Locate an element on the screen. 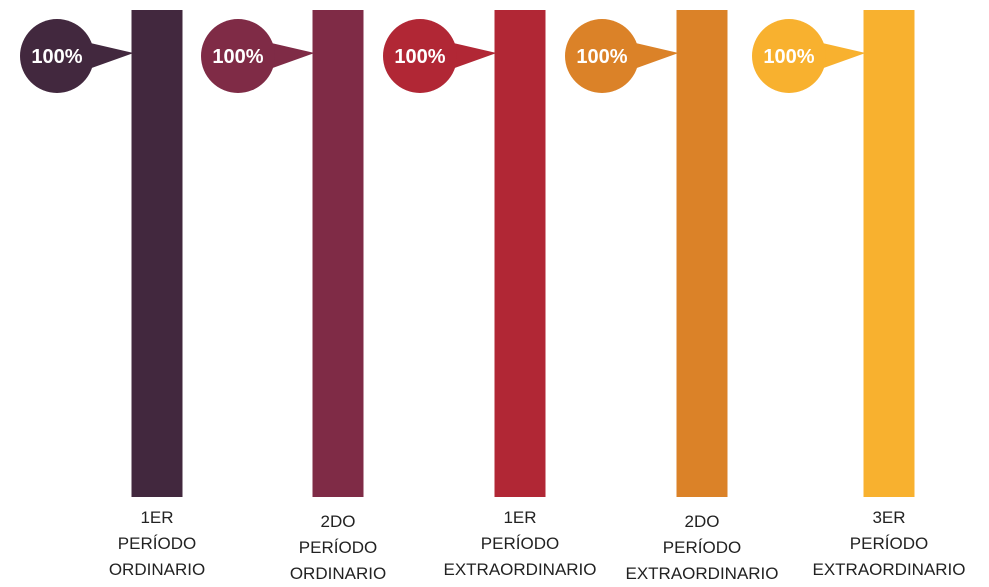 This screenshot has width=989, height=587. data-label-1: 100% is located at coordinates (56, 57).